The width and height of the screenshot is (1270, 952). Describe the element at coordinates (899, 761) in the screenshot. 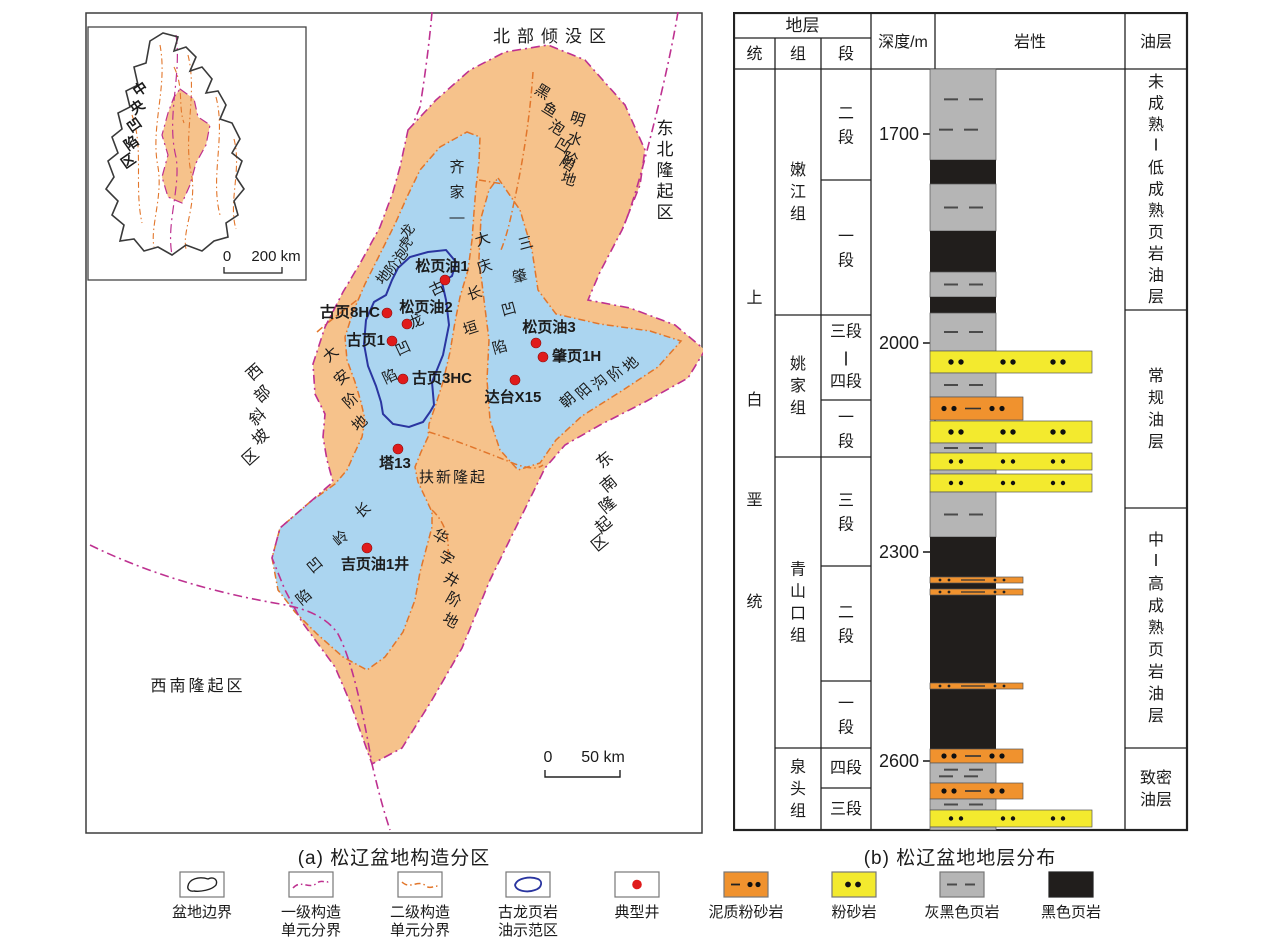

I see `depth-tick-label: 2600` at that location.